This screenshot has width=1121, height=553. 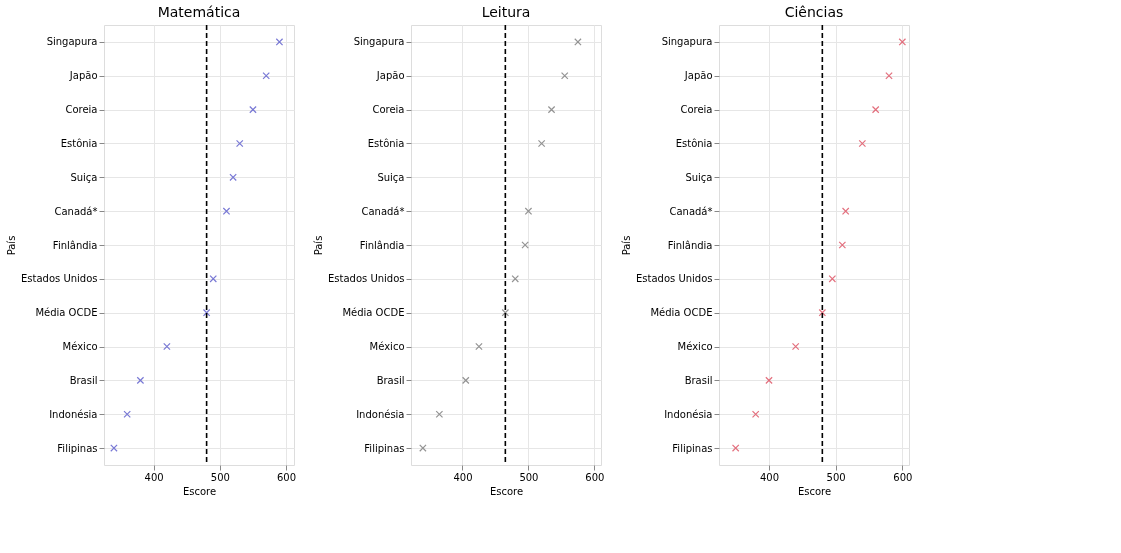 I want to click on chart-title: Matemática, so click(x=199, y=12).